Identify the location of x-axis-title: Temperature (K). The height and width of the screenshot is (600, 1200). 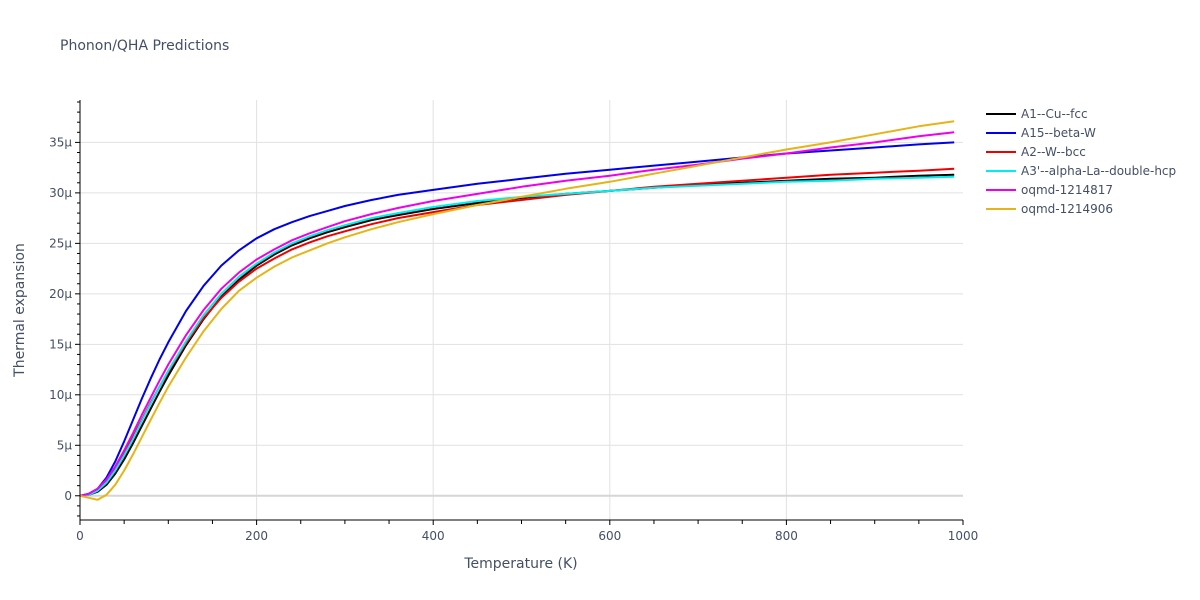
(520, 564).